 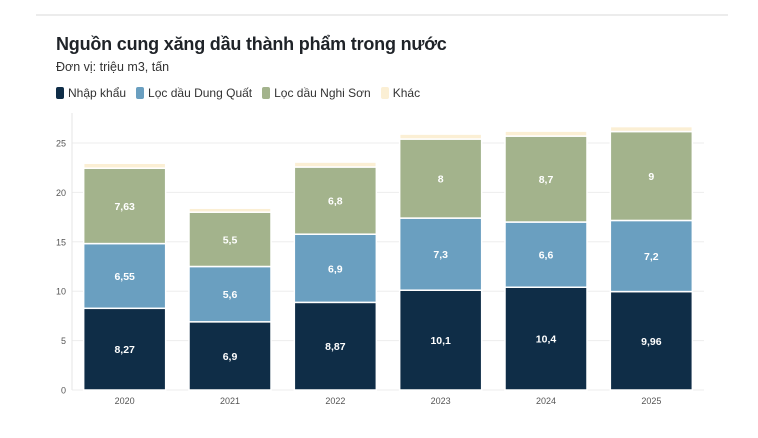 What do you see at coordinates (61, 292) in the screenshot?
I see `y-tick-label: 10` at bounding box center [61, 292].